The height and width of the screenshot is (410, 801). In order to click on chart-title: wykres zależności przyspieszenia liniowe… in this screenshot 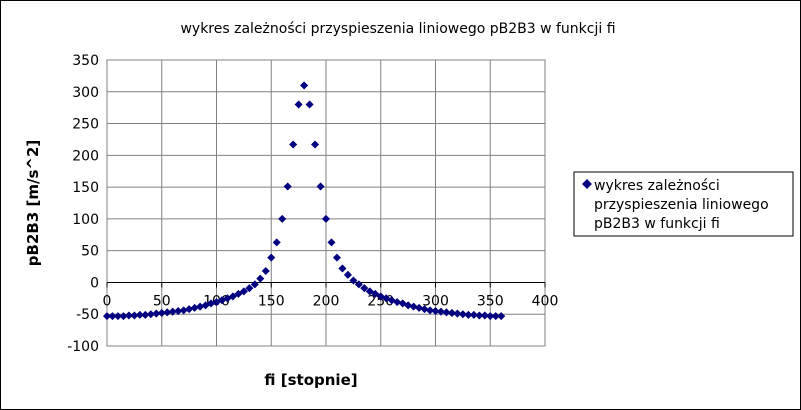, I will do `click(397, 29)`.